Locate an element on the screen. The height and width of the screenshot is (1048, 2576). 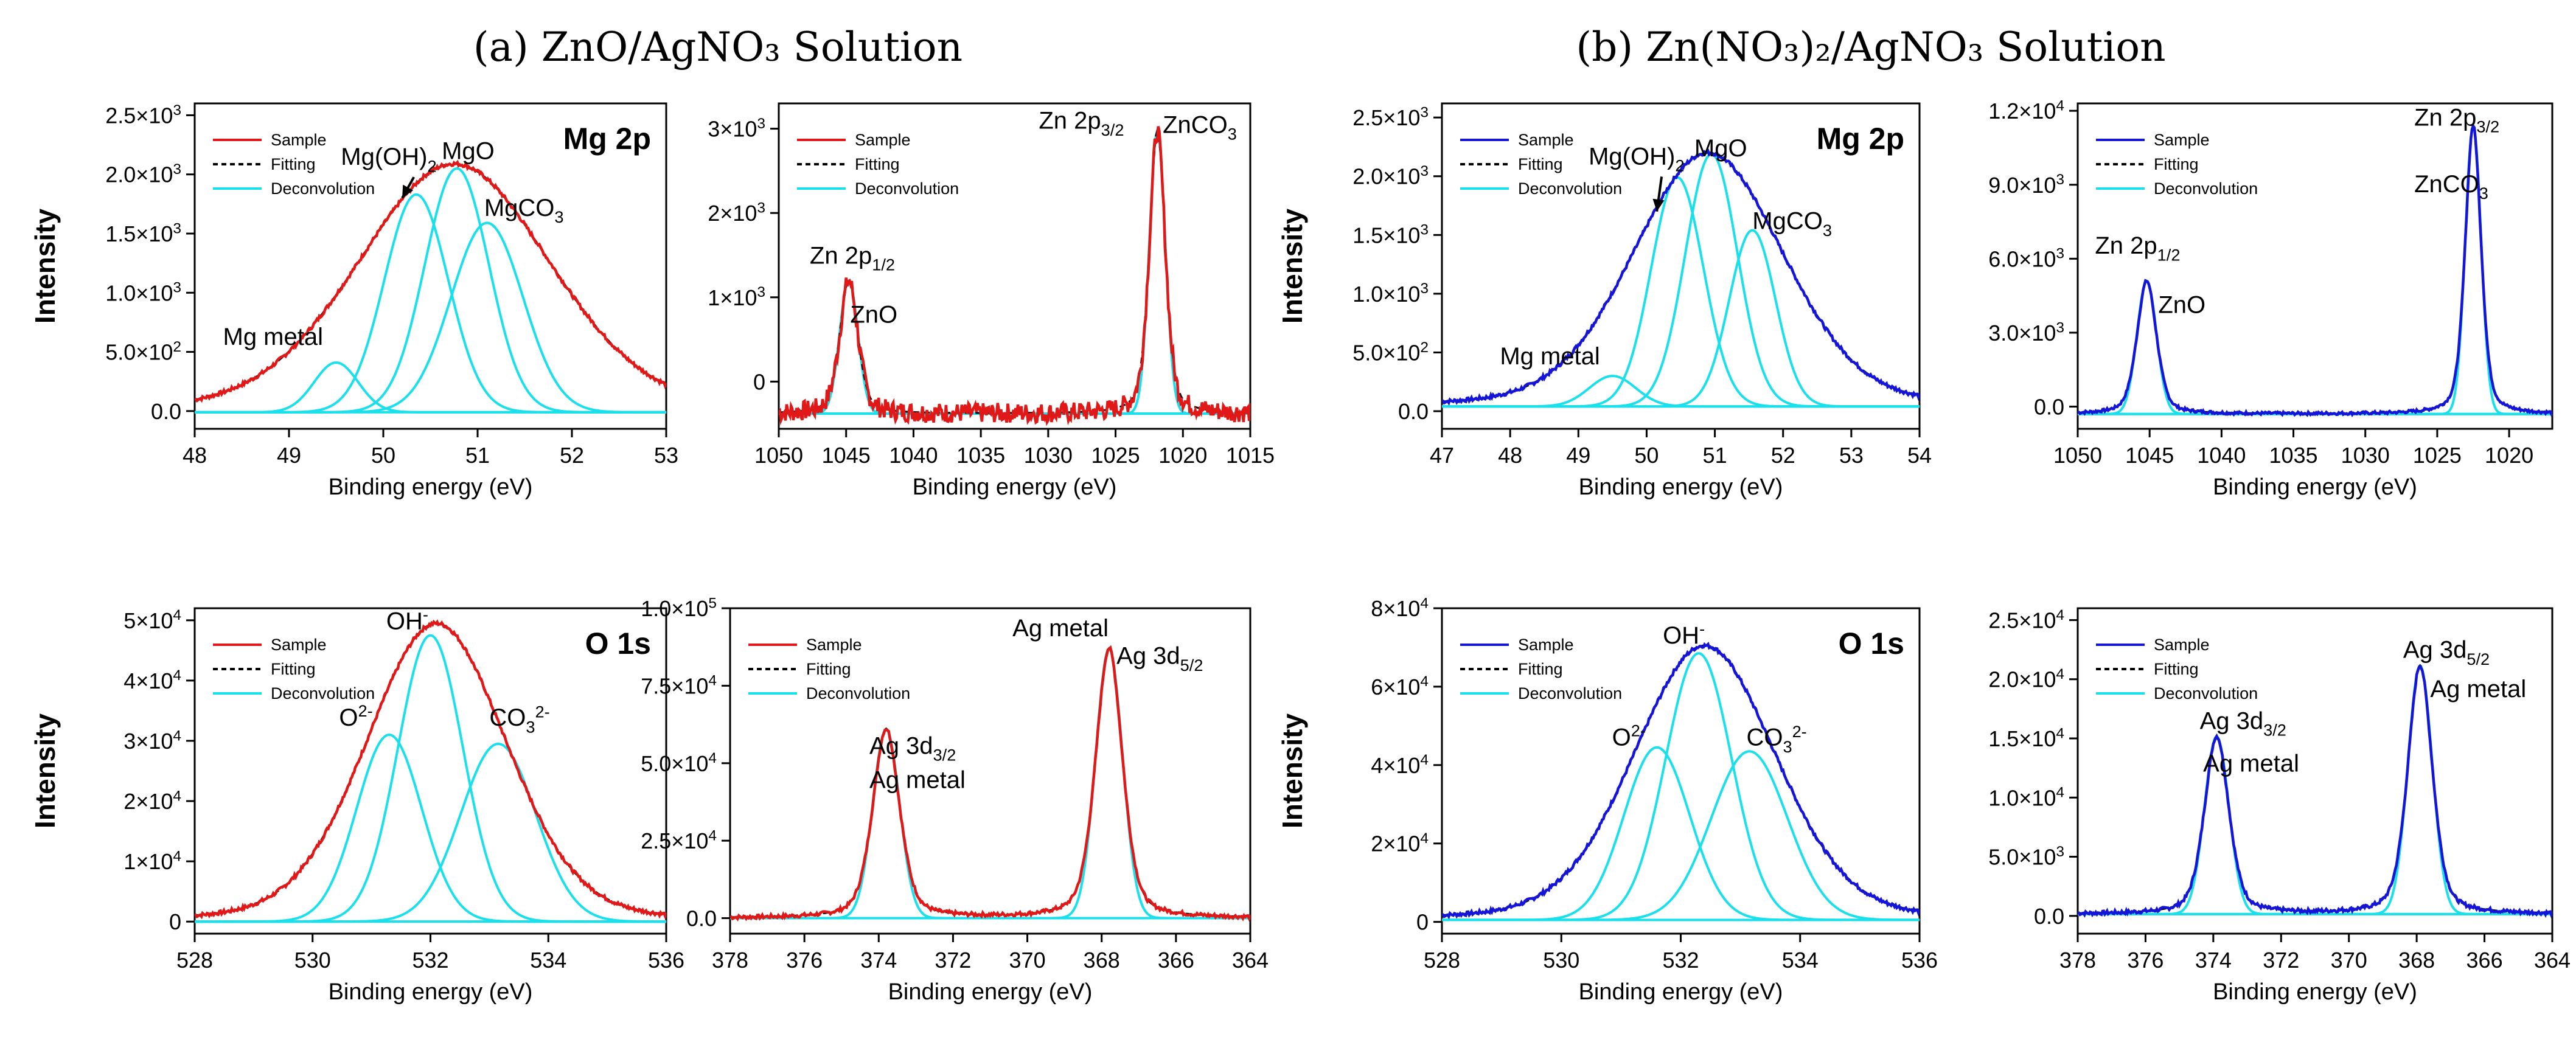
x-tick-label: 47 is located at coordinates (1442, 455).